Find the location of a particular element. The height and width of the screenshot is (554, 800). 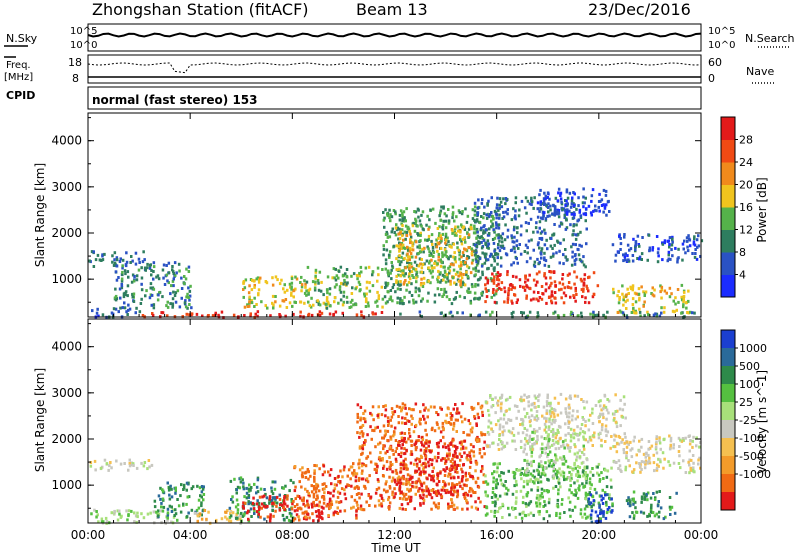

colorbar-tick-label: 500 is located at coordinates (749, 366).